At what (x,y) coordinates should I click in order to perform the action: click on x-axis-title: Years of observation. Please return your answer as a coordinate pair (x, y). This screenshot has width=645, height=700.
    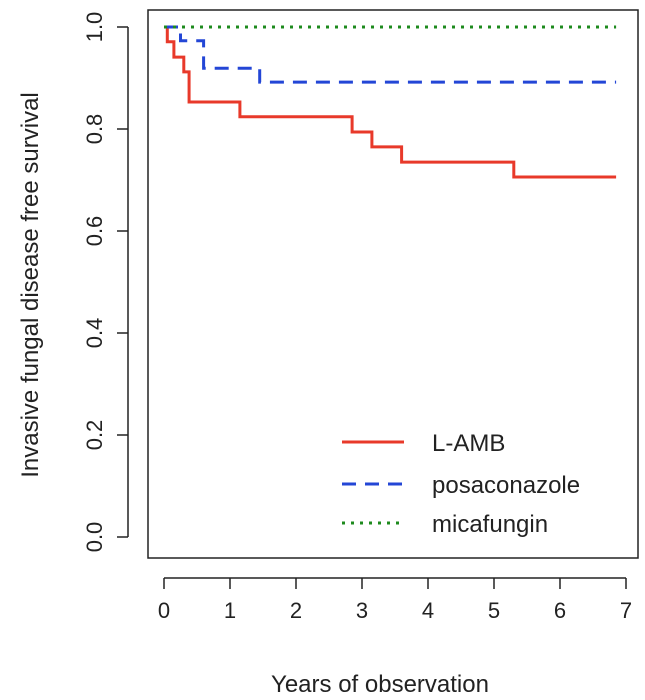
    Looking at the image, I should click on (380, 684).